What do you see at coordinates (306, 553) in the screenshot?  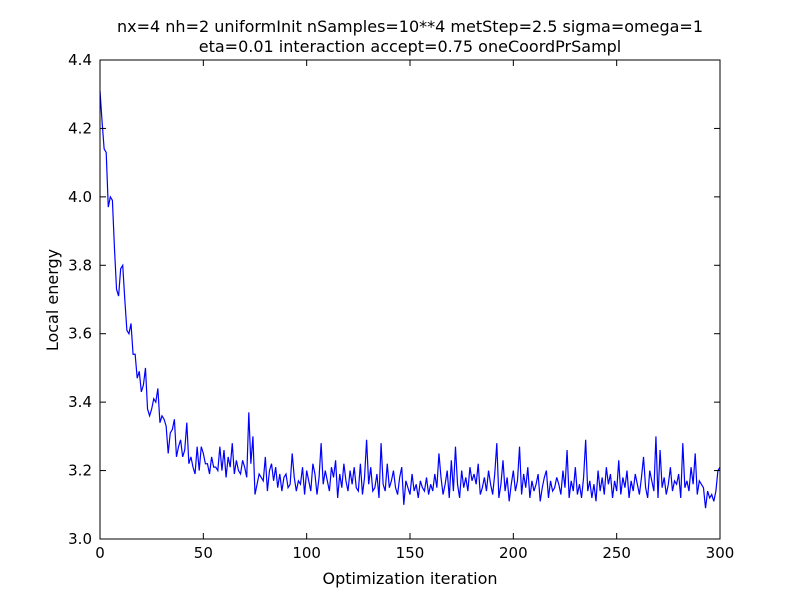 I see `x-tick-label: 100` at bounding box center [306, 553].